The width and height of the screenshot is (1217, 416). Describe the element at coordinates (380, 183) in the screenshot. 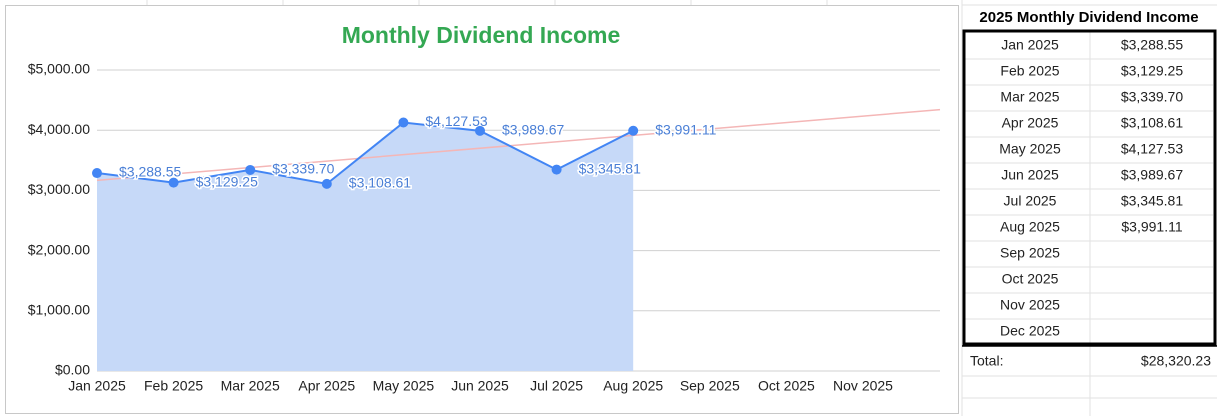

I see `data-label: $3,108.61` at that location.